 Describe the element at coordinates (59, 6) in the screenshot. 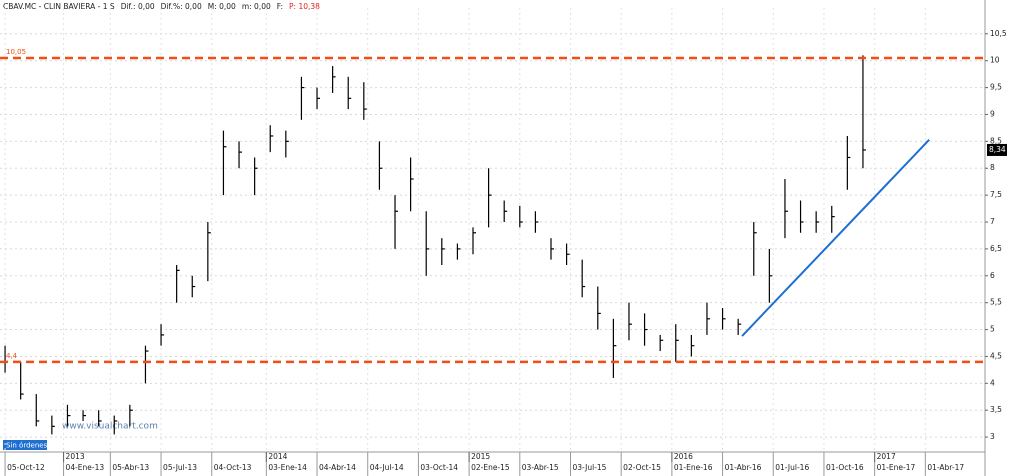

I see `header-item: CBAV.MC - CLIN BAVIERA - 1 S` at that location.